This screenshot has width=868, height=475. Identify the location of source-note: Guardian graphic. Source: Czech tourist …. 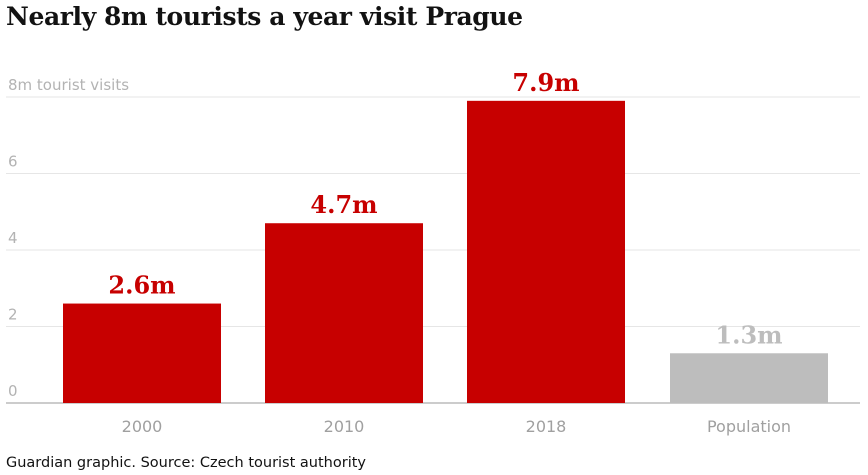
(186, 463).